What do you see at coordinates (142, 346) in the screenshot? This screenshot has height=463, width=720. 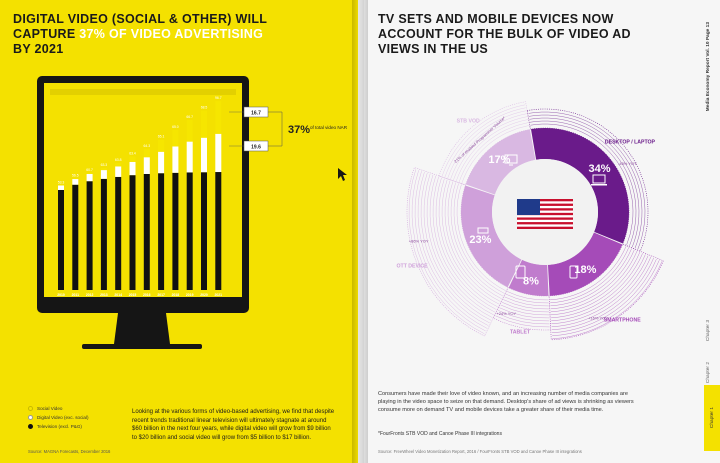 I see `monitor-base` at bounding box center [142, 346].